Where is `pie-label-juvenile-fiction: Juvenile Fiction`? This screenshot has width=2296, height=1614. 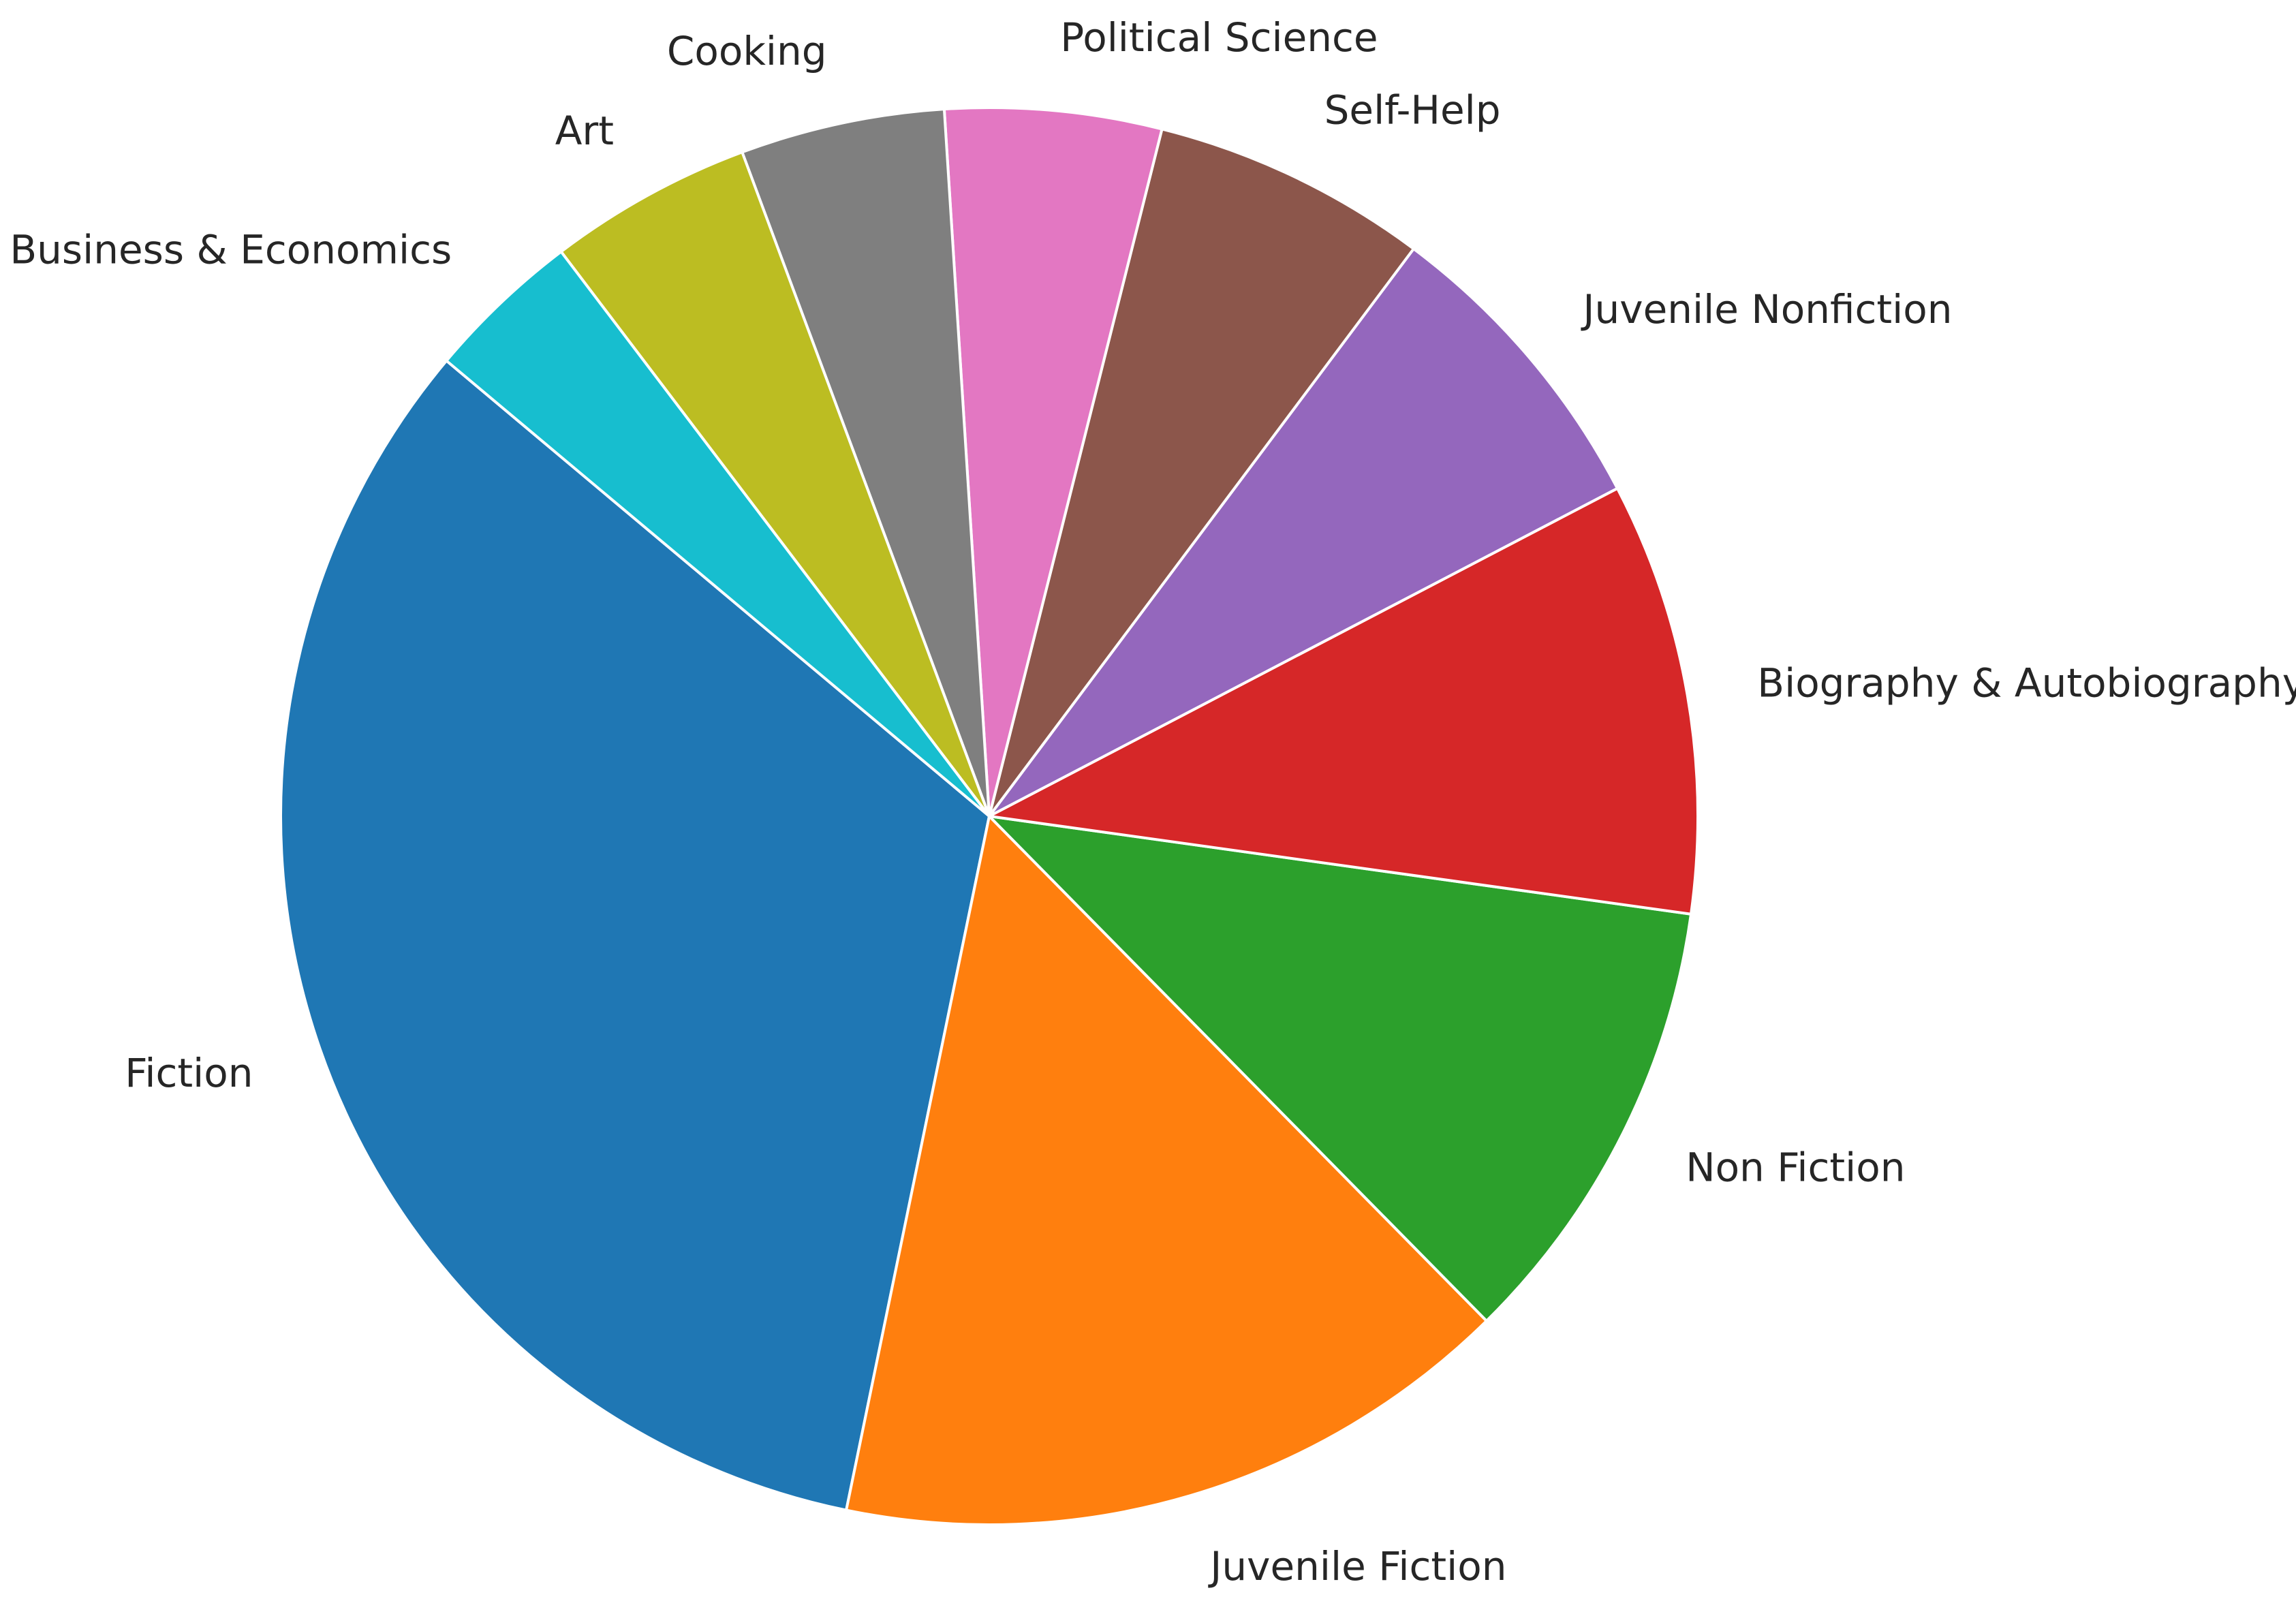
pie-label-juvenile-fiction: Juvenile Fiction is located at coordinates (1357, 1566).